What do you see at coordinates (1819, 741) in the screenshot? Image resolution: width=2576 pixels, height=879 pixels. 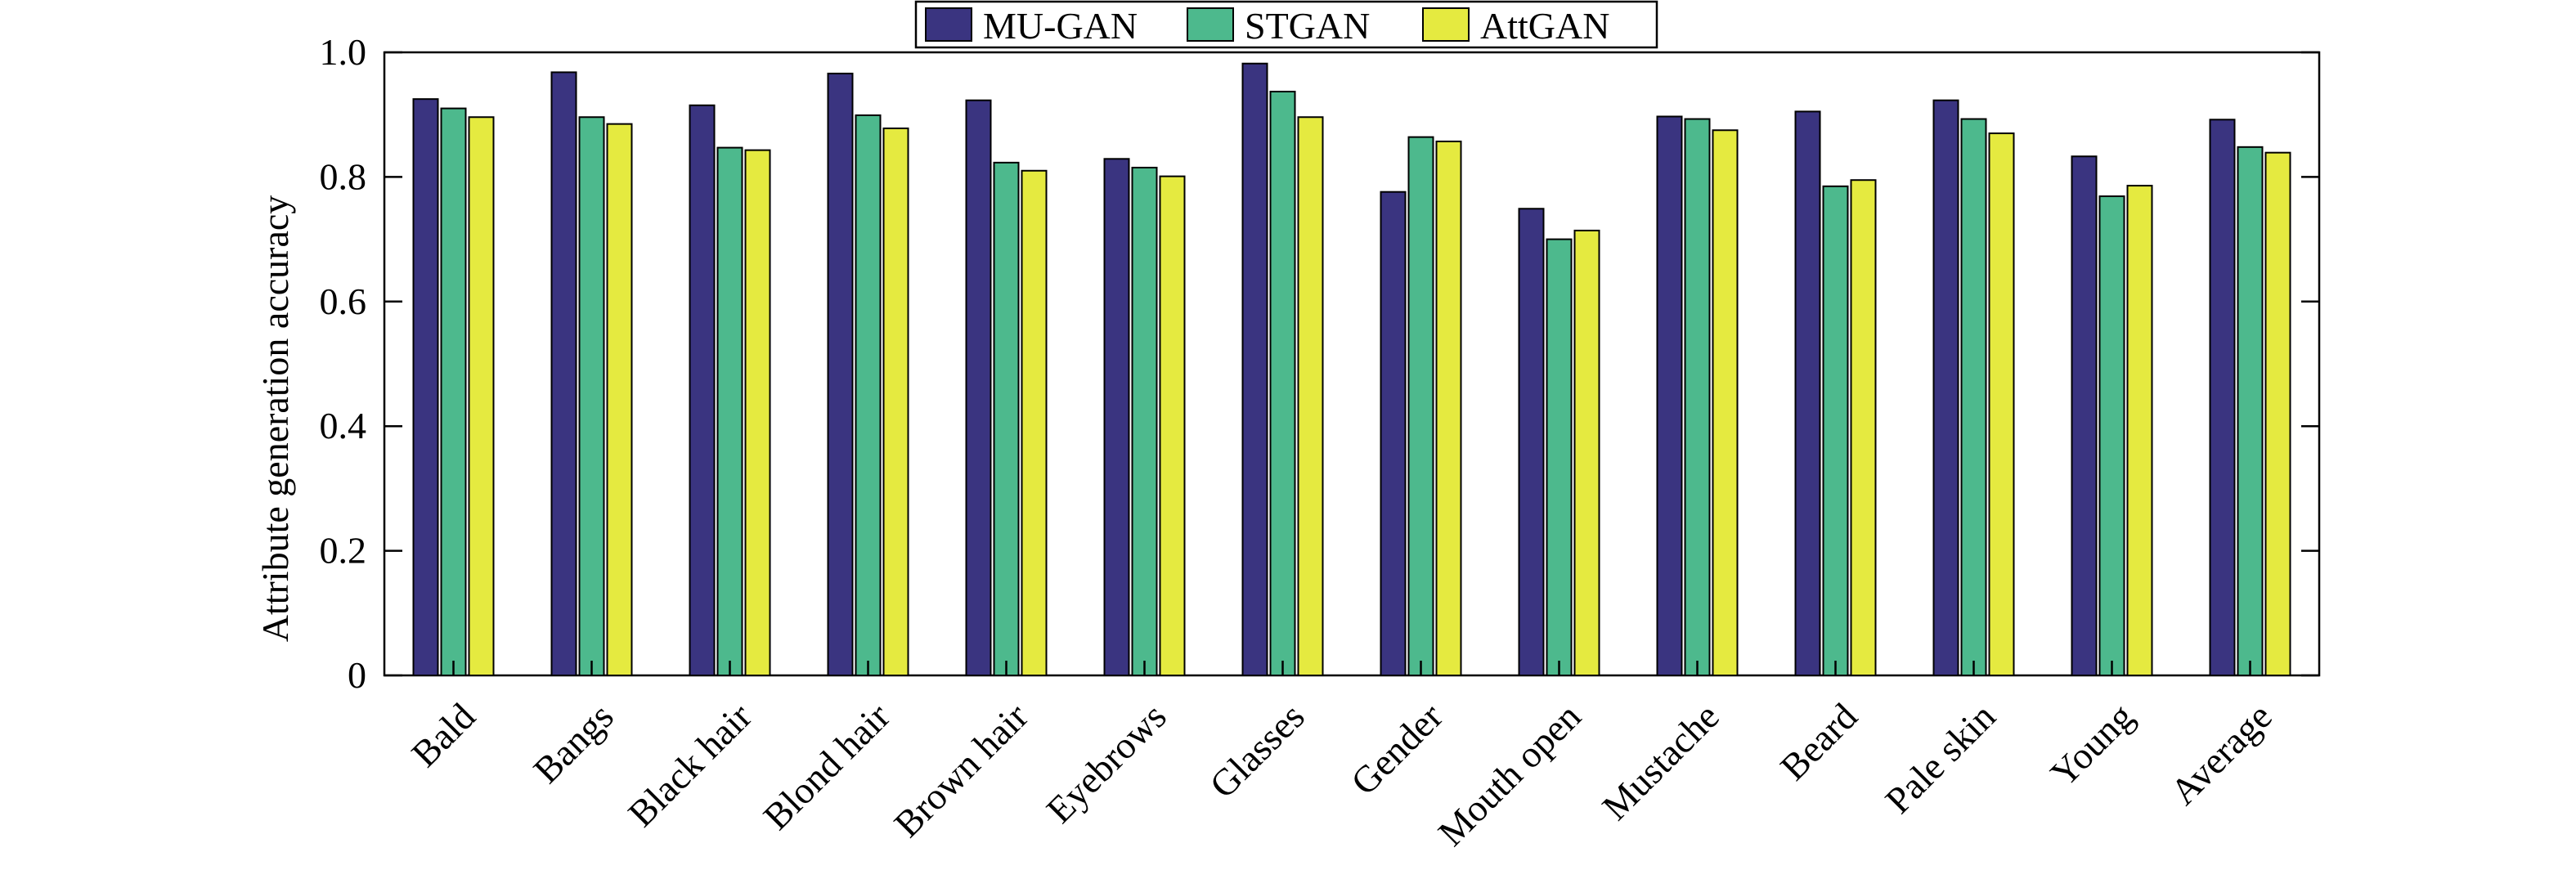 I see `x-category-label: Beard` at bounding box center [1819, 741].